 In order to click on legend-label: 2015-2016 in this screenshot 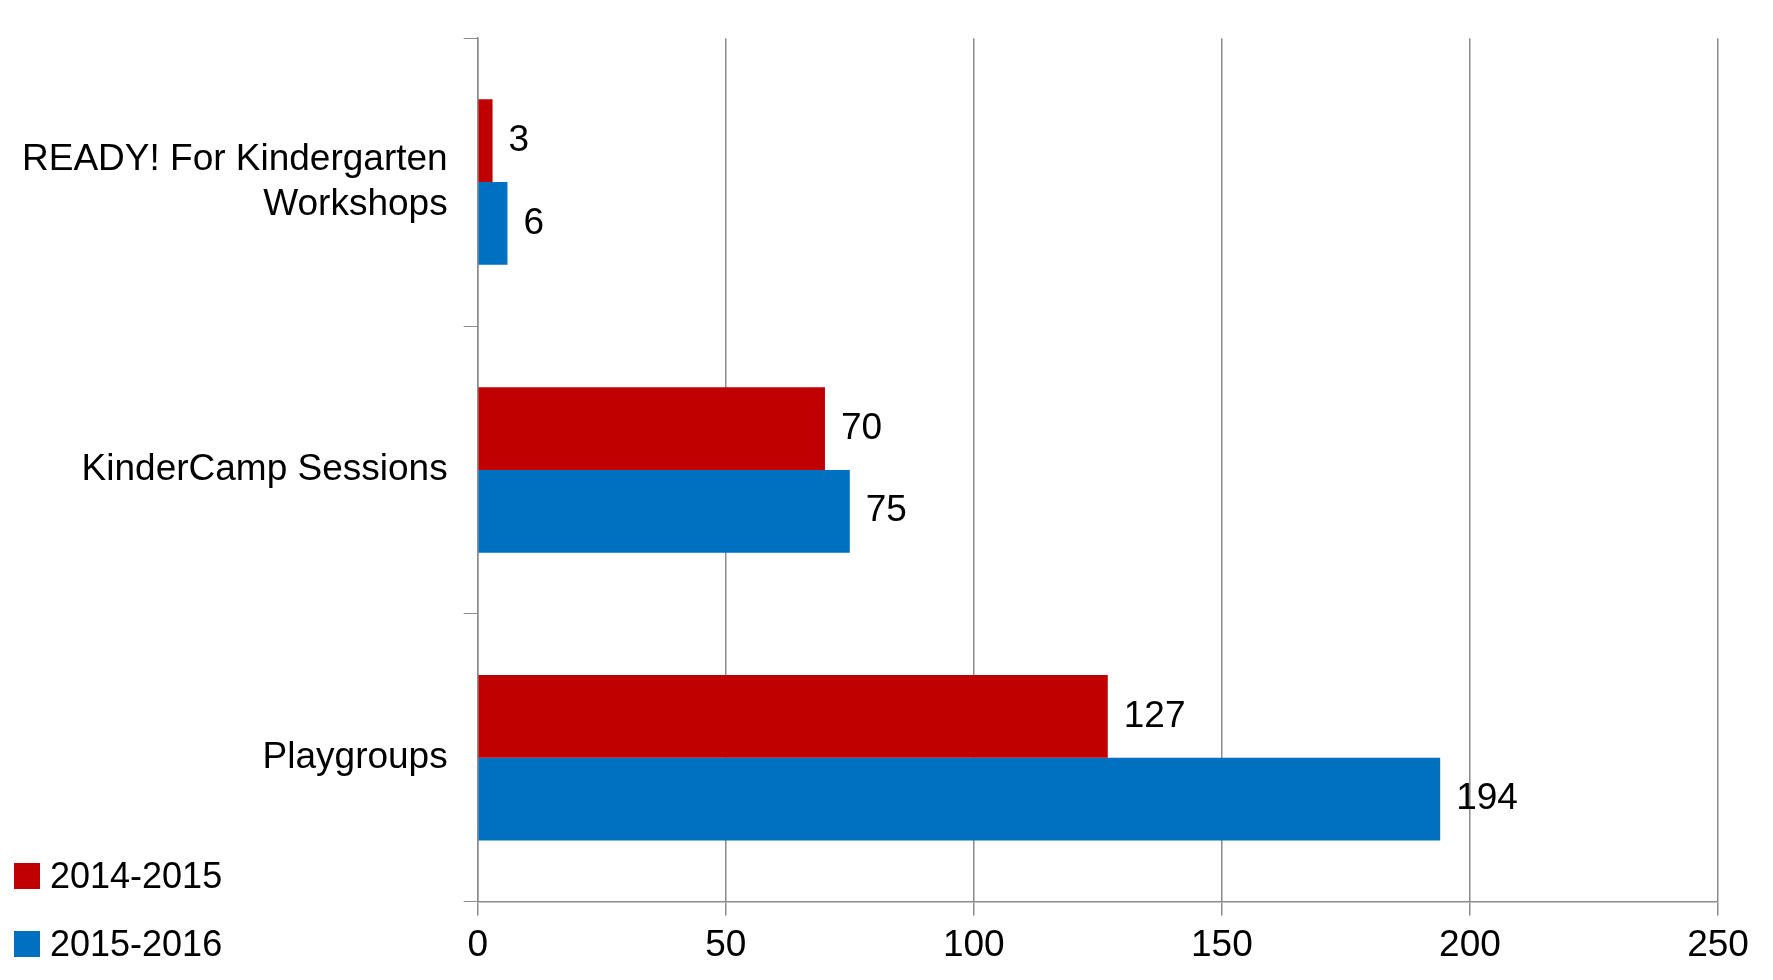, I will do `click(136, 944)`.